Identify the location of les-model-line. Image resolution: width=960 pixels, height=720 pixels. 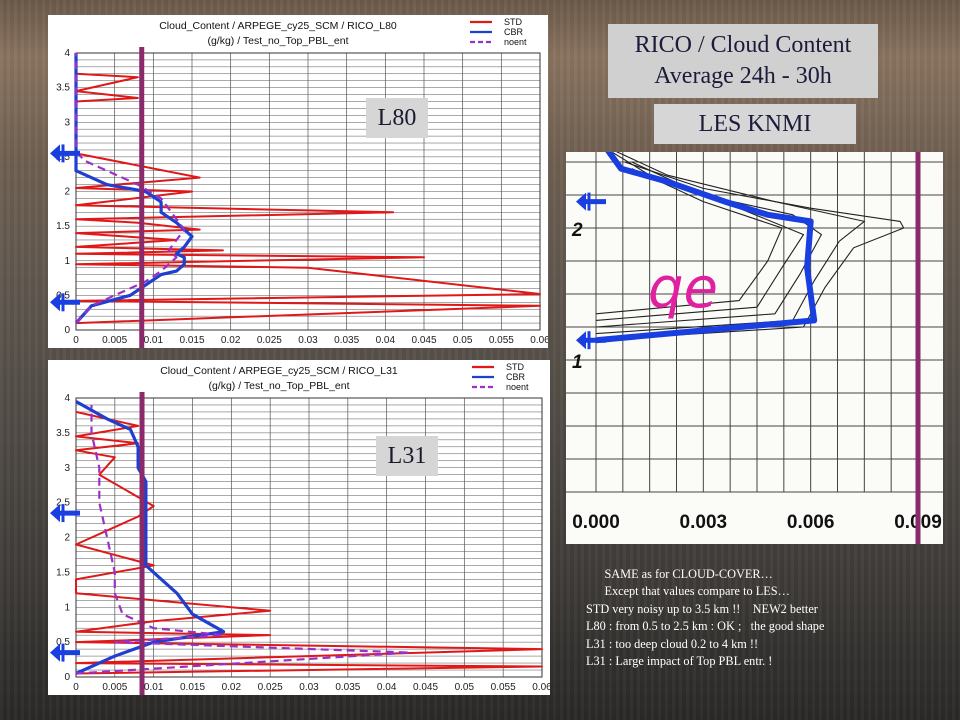
(706, 248).